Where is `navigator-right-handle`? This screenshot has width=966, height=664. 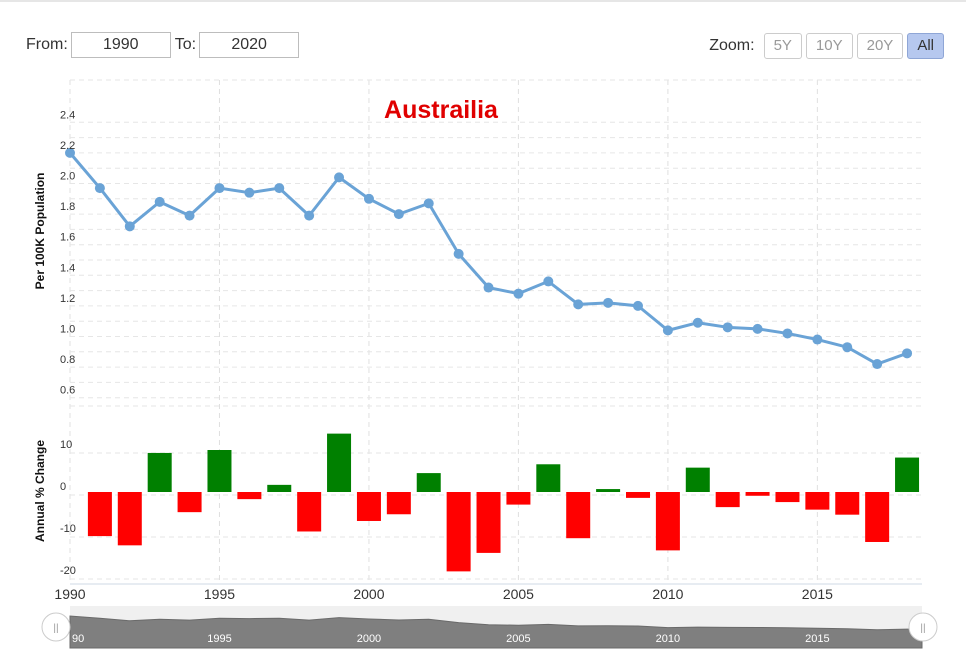
navigator-right-handle is located at coordinates (923, 627).